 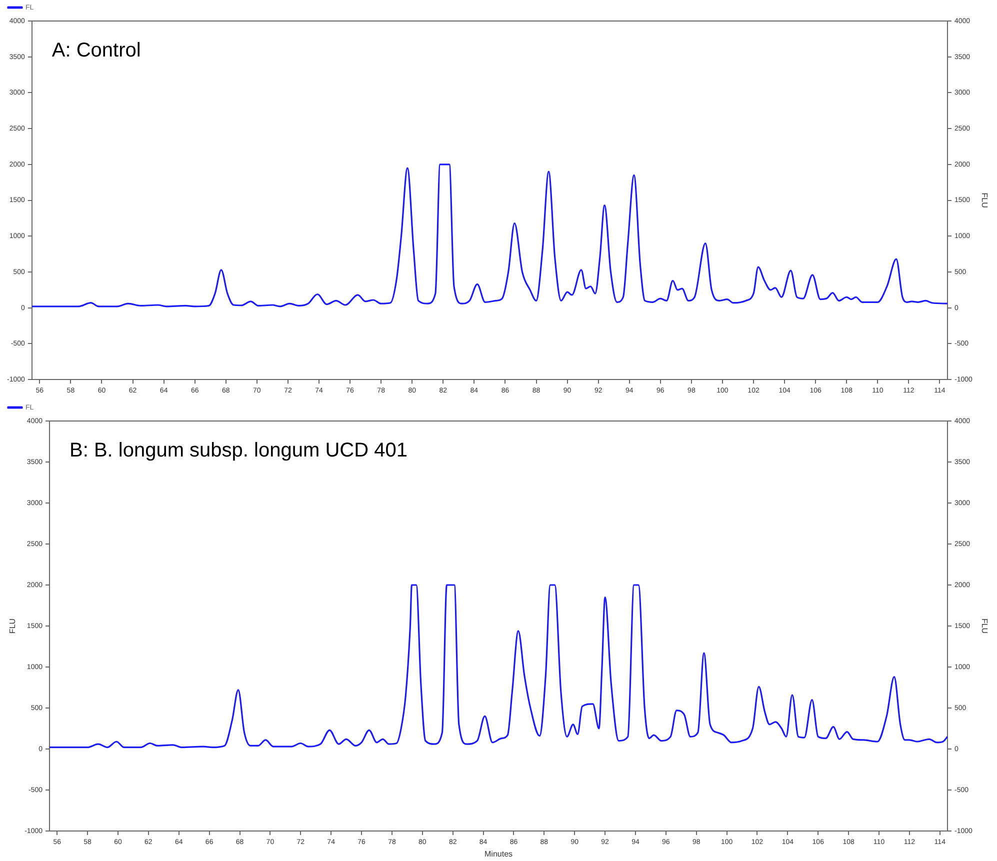 I want to click on text: A: Control, so click(x=96, y=51).